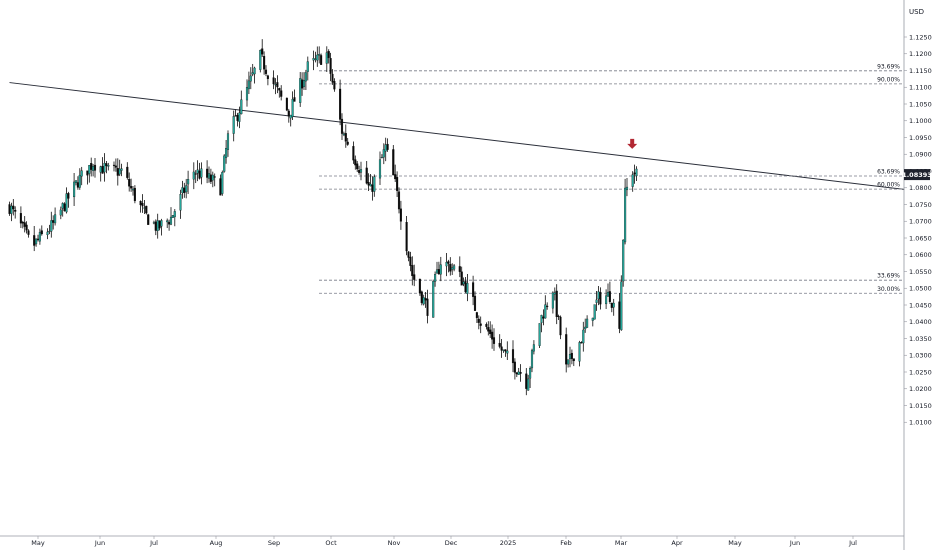 The height and width of the screenshot is (550, 932). What do you see at coordinates (920, 88) in the screenshot?
I see `y-tick-label: 1.11000` at bounding box center [920, 88].